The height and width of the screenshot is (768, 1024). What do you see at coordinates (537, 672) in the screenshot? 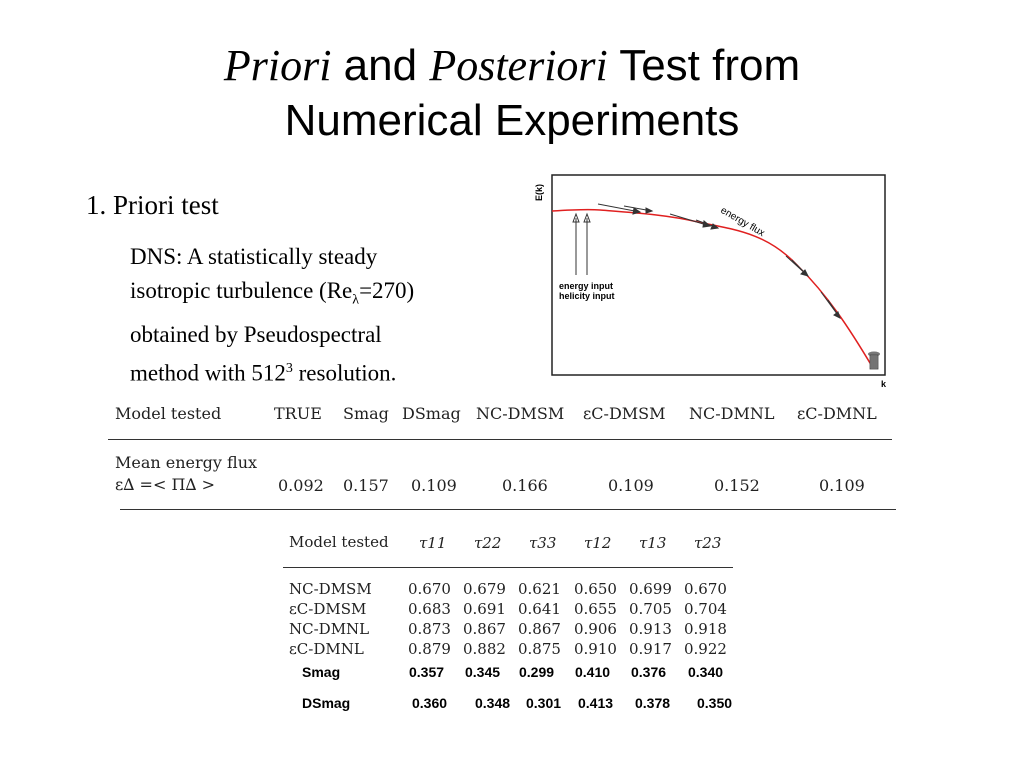
I see `t2-cell: 0.299` at bounding box center [537, 672].